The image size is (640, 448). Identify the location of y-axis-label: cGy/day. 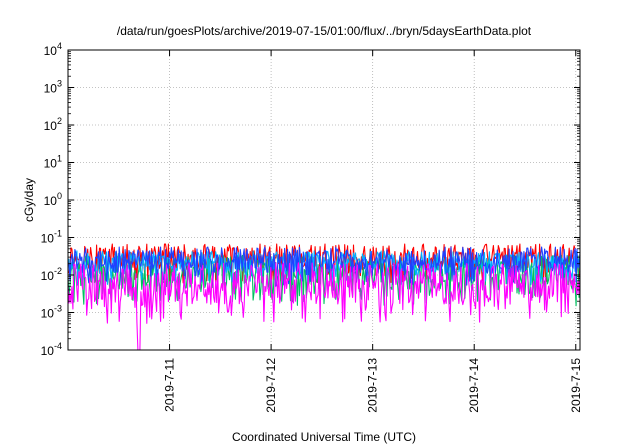
(29, 200).